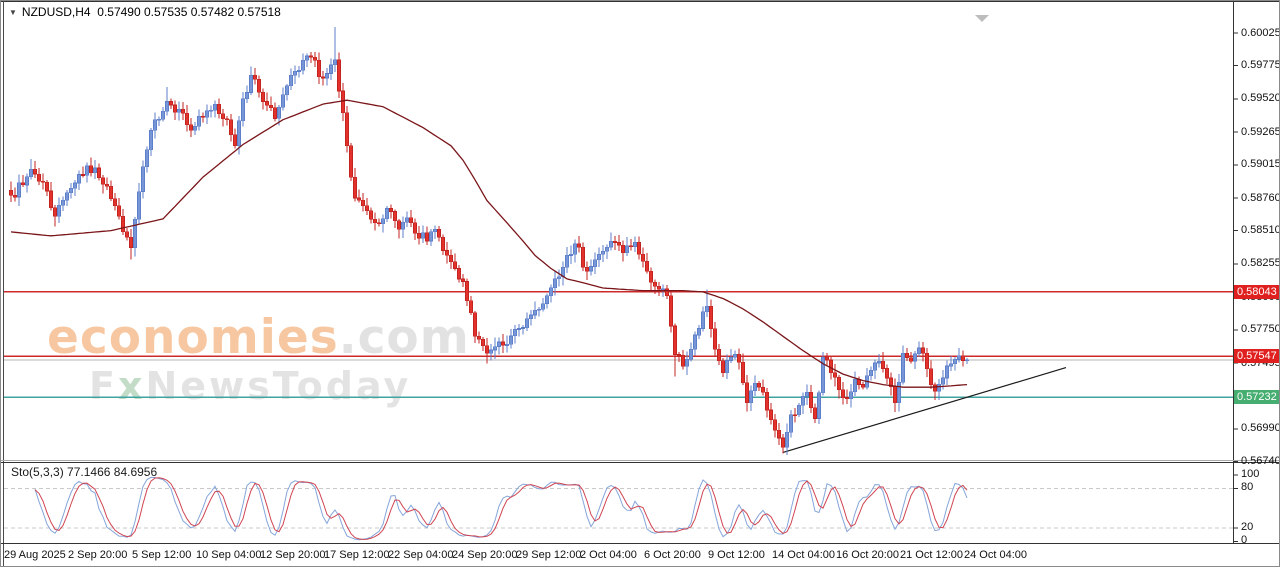 The image size is (1280, 567). What do you see at coordinates (56, 12) in the screenshot?
I see `chart-symbol-period: NZDUSD,H4` at bounding box center [56, 12].